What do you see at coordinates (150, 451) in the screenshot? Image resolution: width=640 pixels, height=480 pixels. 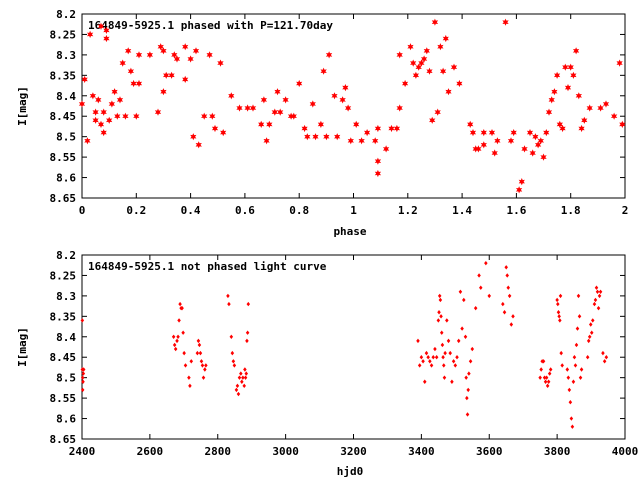 I see `x-tick-label: 2600` at bounding box center [150, 451].